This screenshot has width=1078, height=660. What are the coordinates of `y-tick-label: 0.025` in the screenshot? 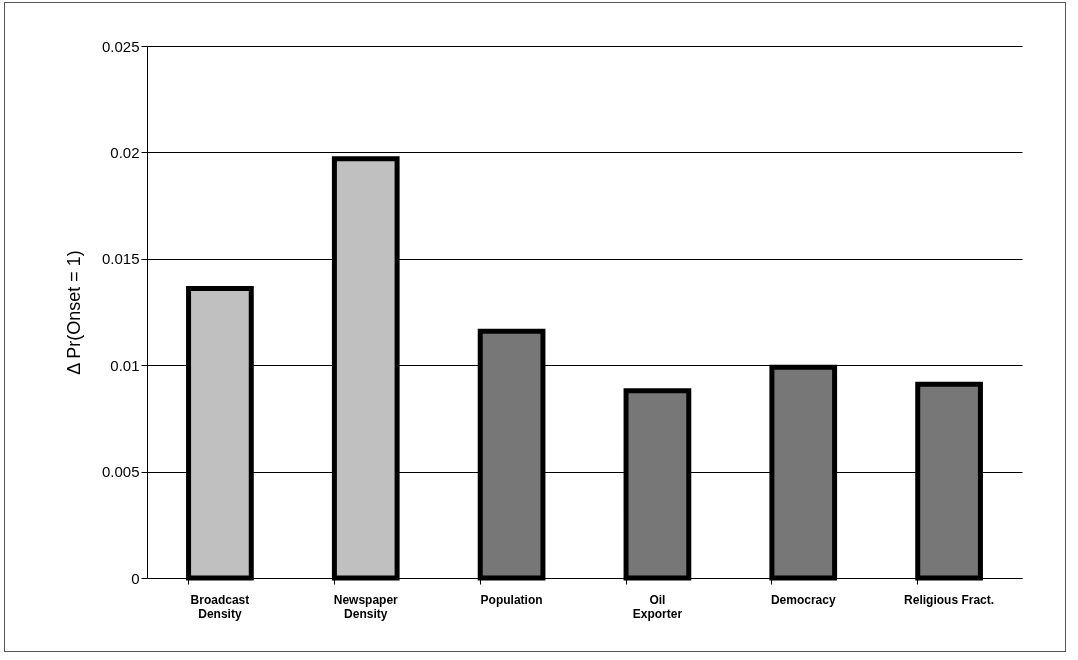 It's located at (120, 46).